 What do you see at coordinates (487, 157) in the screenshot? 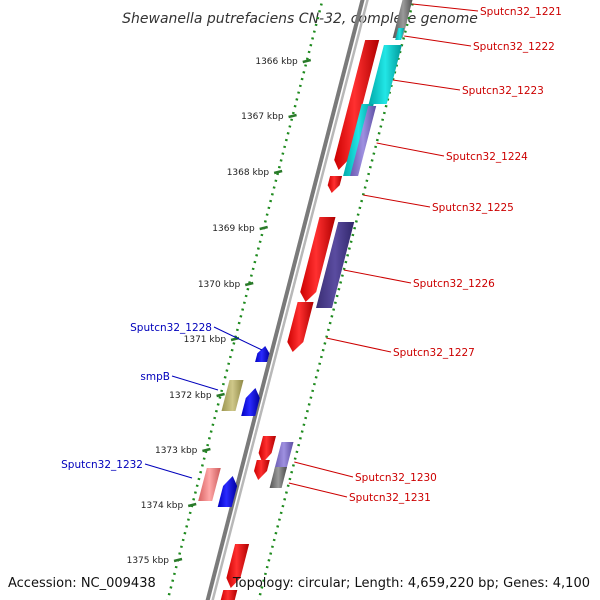
I see `gene-label-forward: Sputcn32_1224` at bounding box center [487, 157].